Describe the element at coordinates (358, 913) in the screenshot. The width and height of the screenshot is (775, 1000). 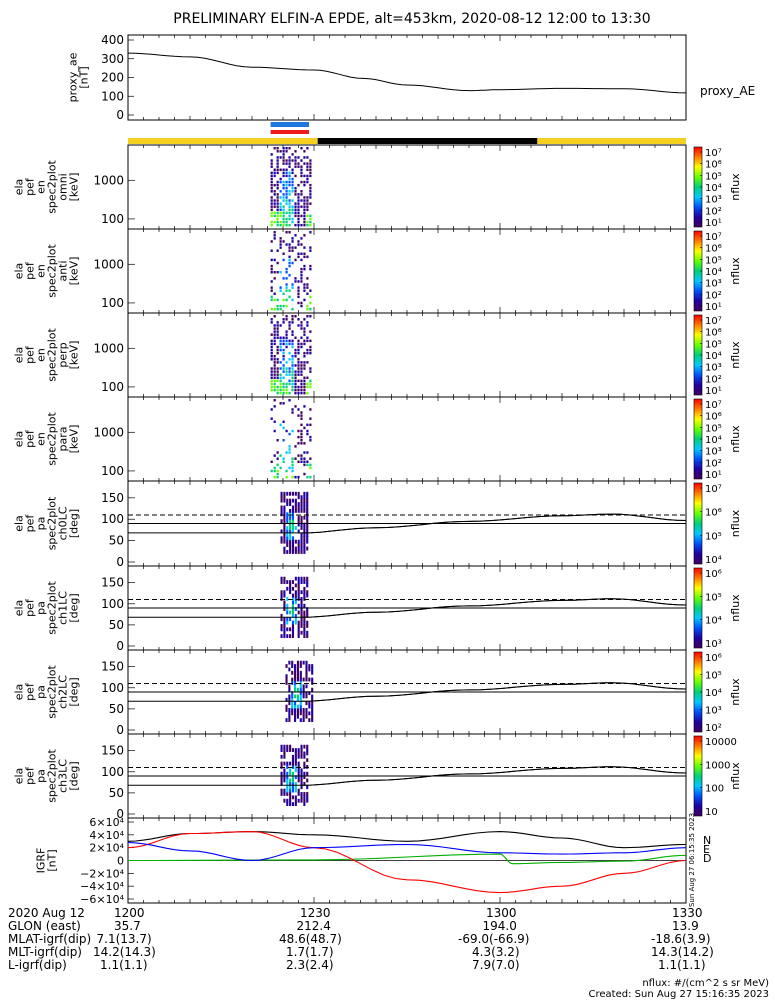
I see `footer-row: 2020 Aug 12 1200 1230 1300 1330` at that location.